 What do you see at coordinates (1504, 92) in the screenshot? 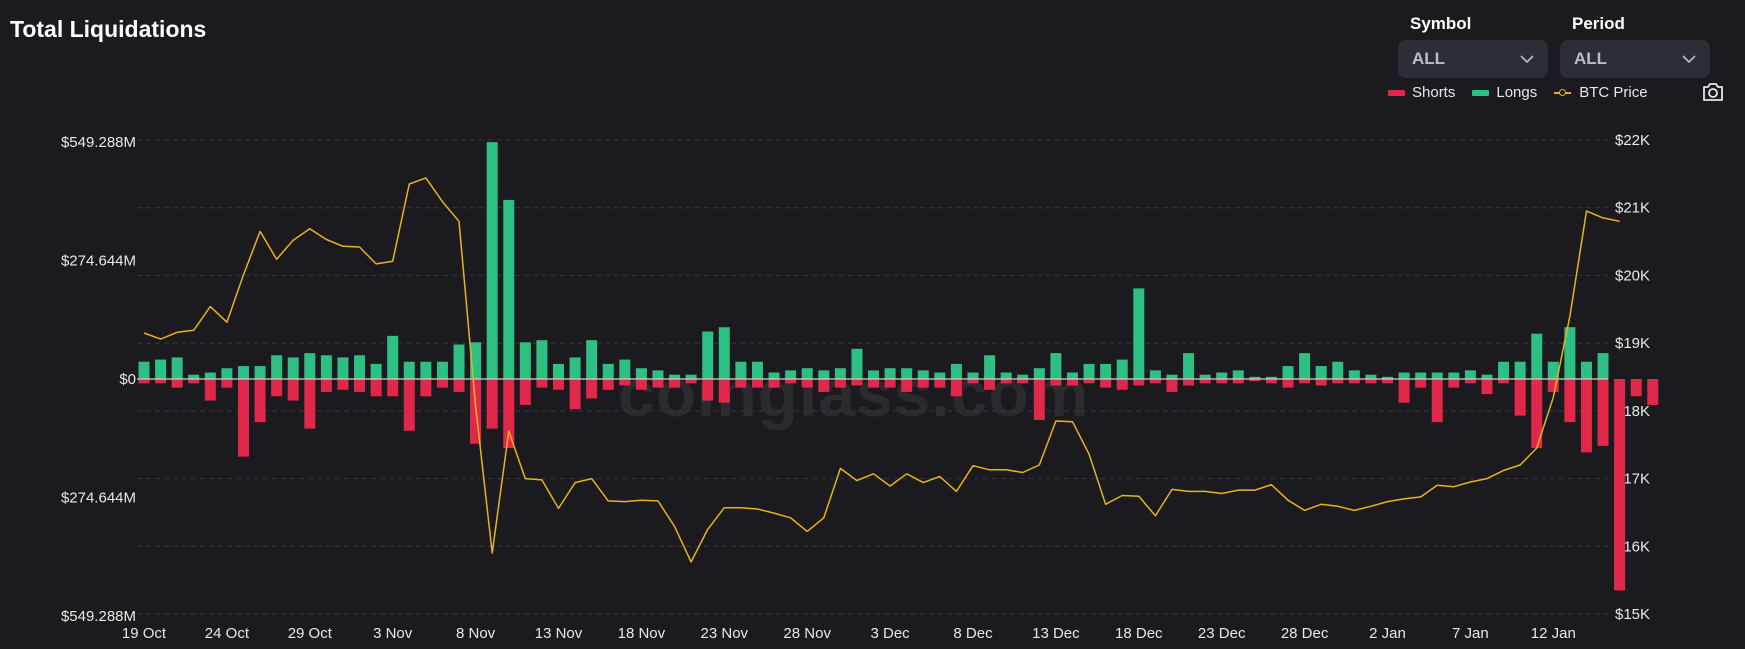
I see `legend-item-longs: Longs` at bounding box center [1504, 92].